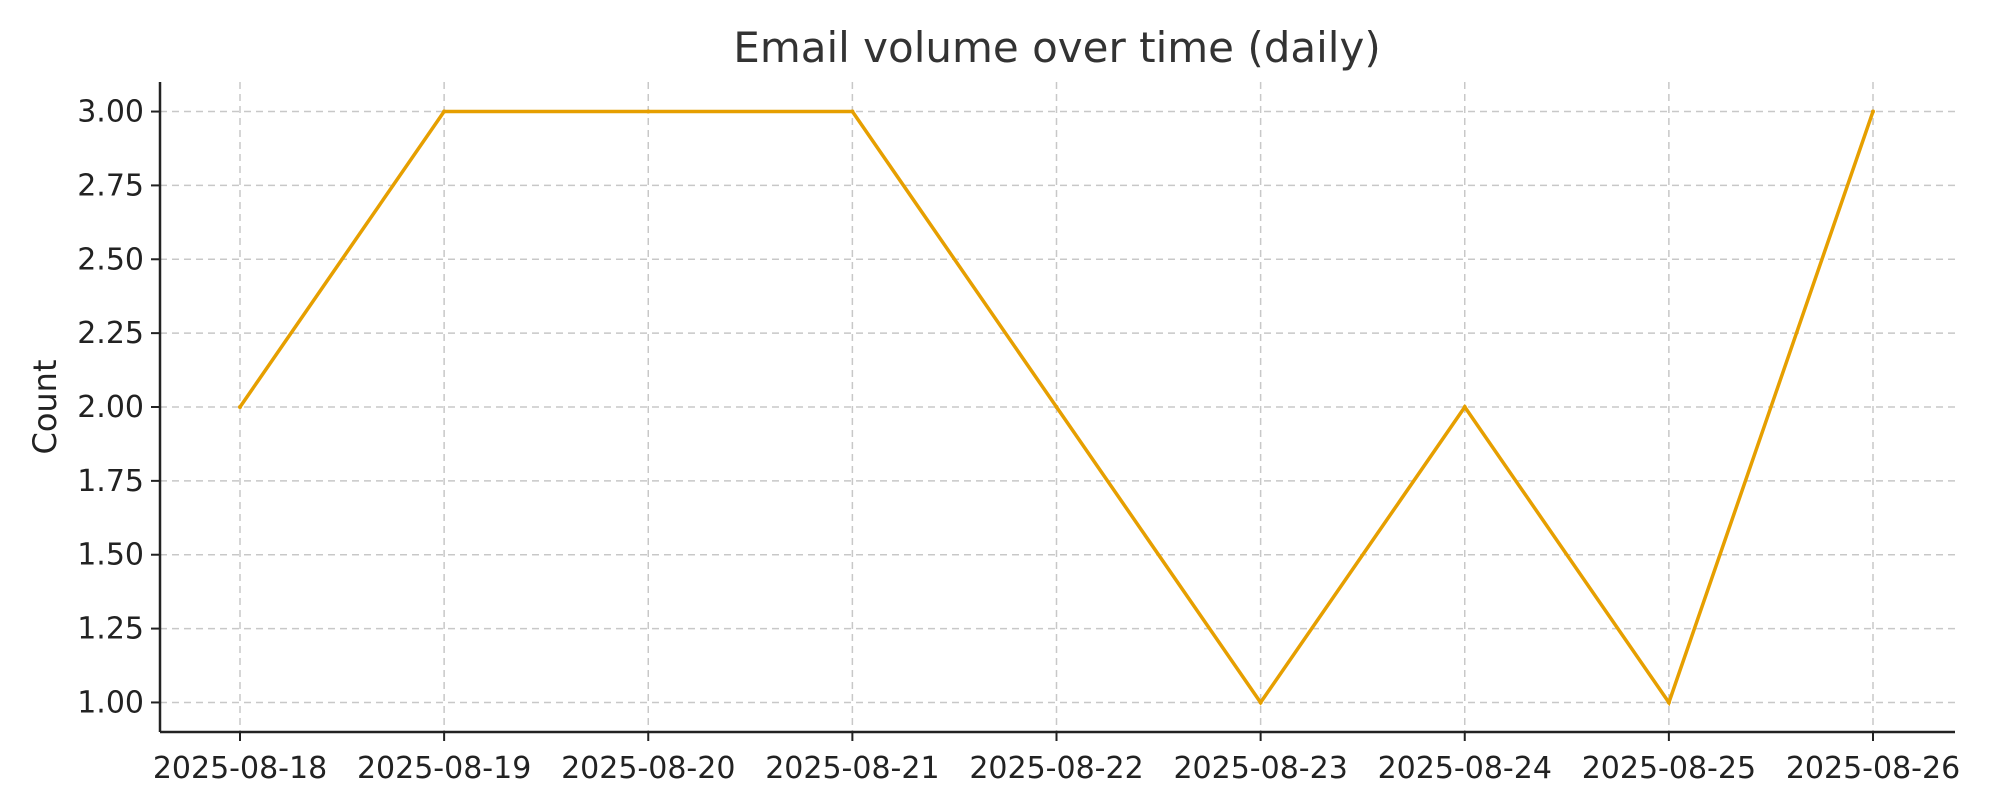 The image size is (2000, 800). I want to click on x-tick-label: 2025-08-20, so click(648, 768).